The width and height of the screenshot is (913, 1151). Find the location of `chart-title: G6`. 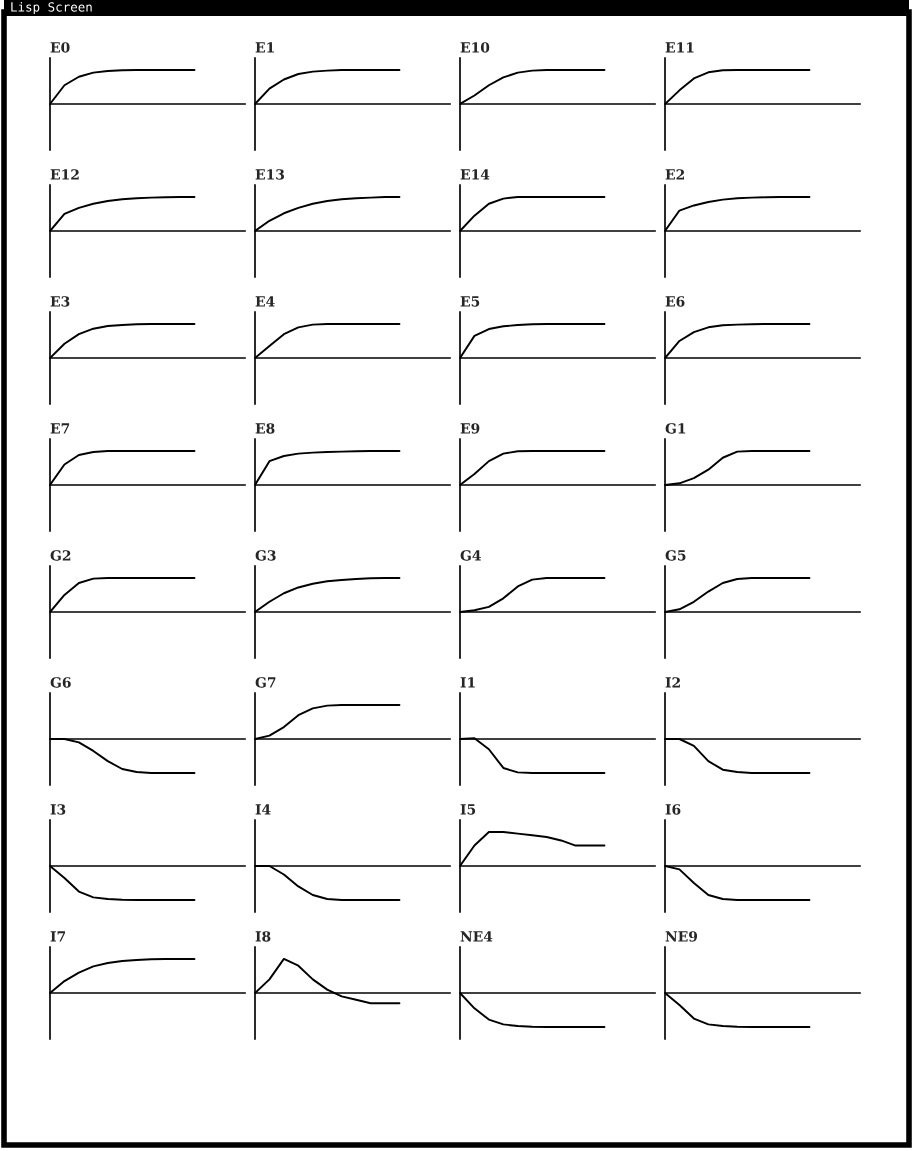

chart-title: G6 is located at coordinates (60, 682).